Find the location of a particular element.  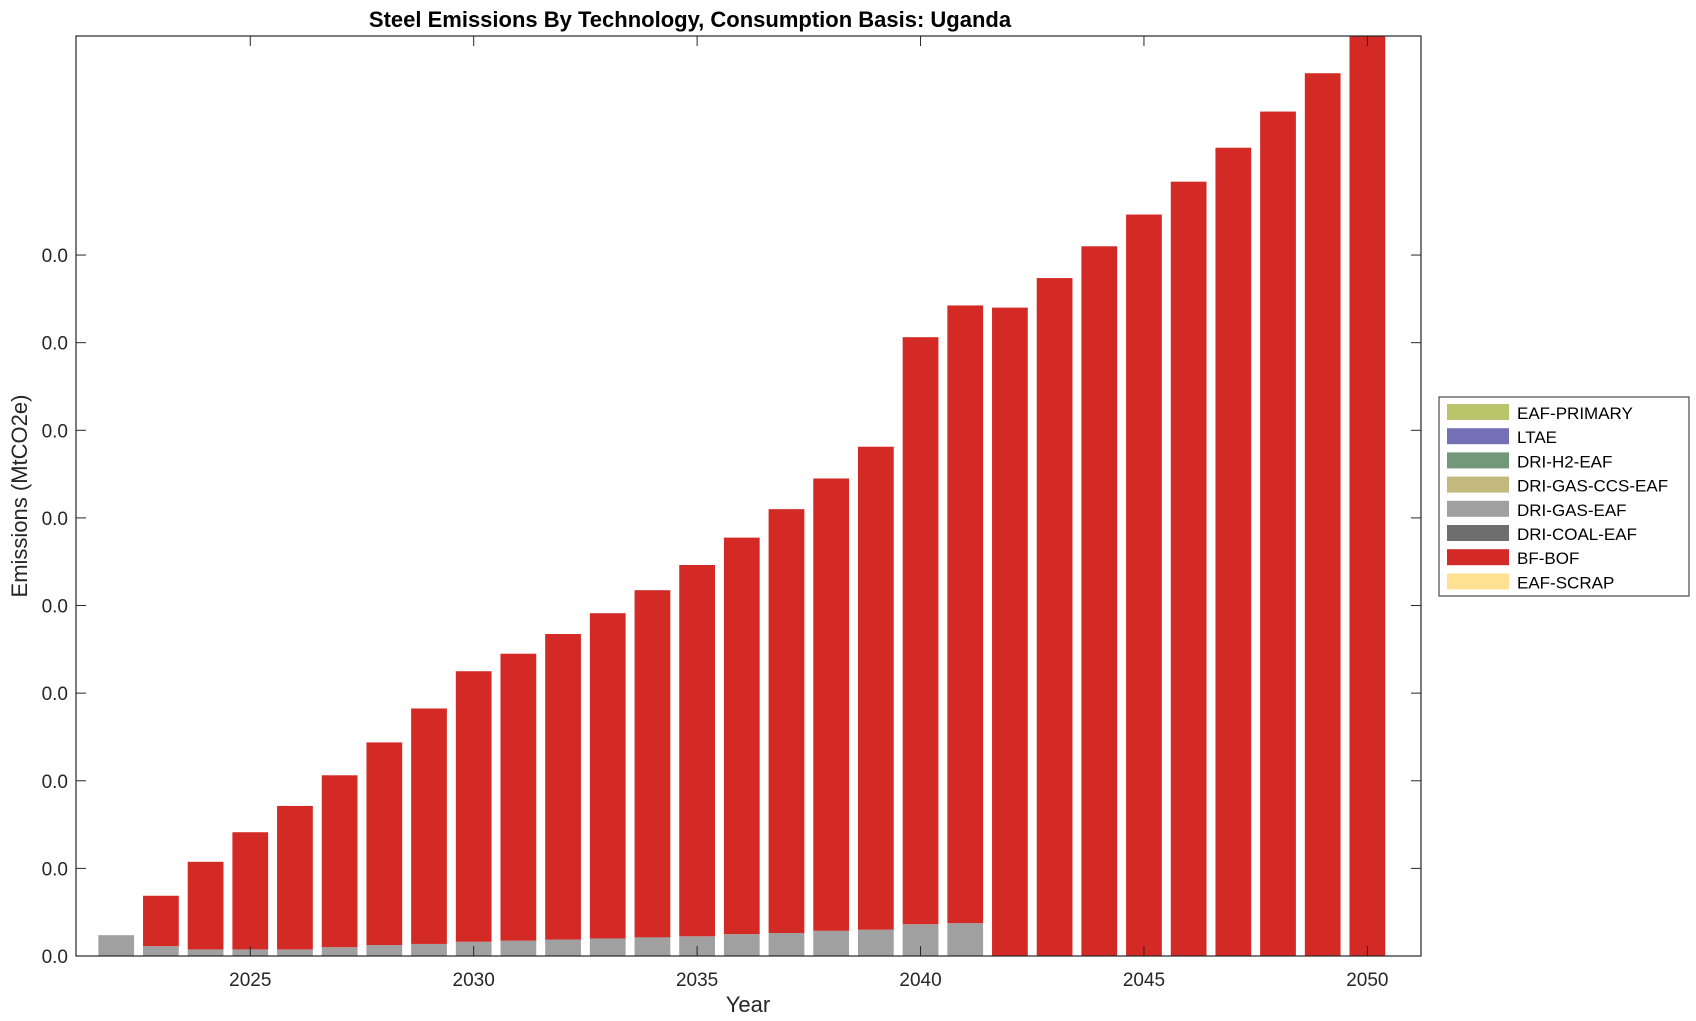

bar-bf-bof-2046 is located at coordinates (1188, 568).